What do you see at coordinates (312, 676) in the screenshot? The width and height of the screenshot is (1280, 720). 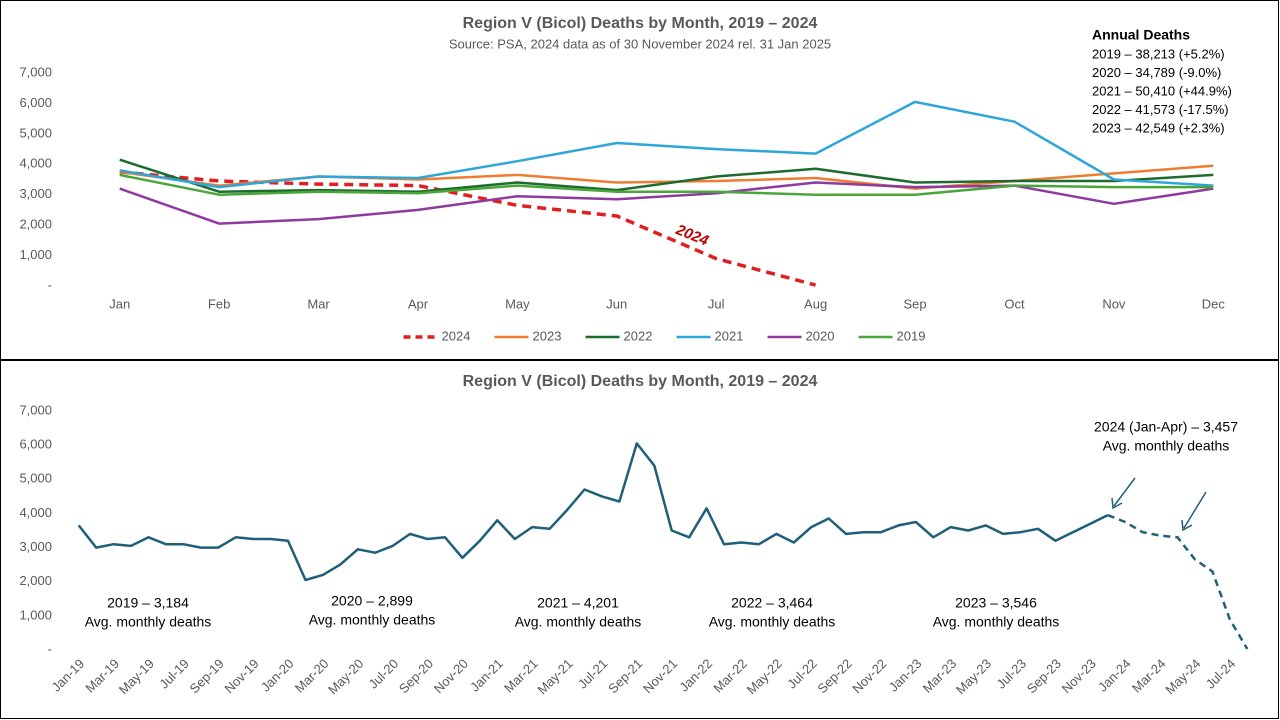 I see `x-tick-label: Mar-20` at bounding box center [312, 676].